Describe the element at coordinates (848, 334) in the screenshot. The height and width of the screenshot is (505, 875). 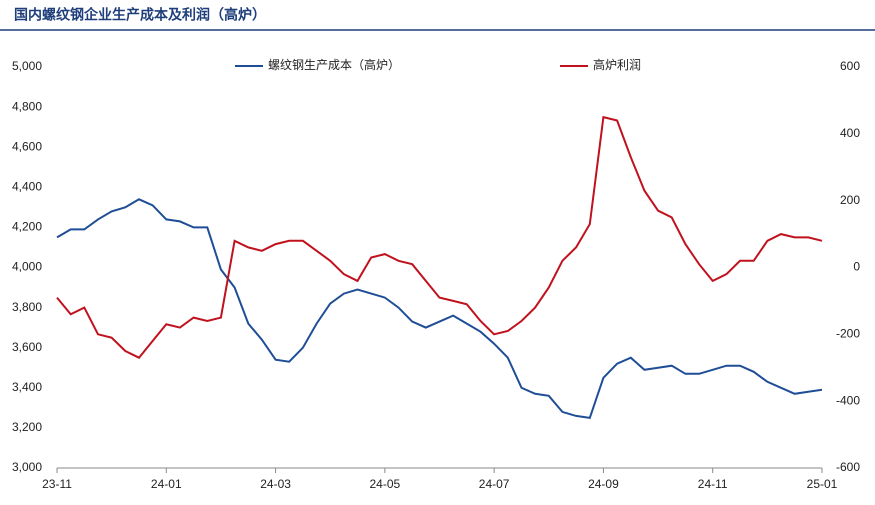
I see `y2-tick-label: -200` at that location.